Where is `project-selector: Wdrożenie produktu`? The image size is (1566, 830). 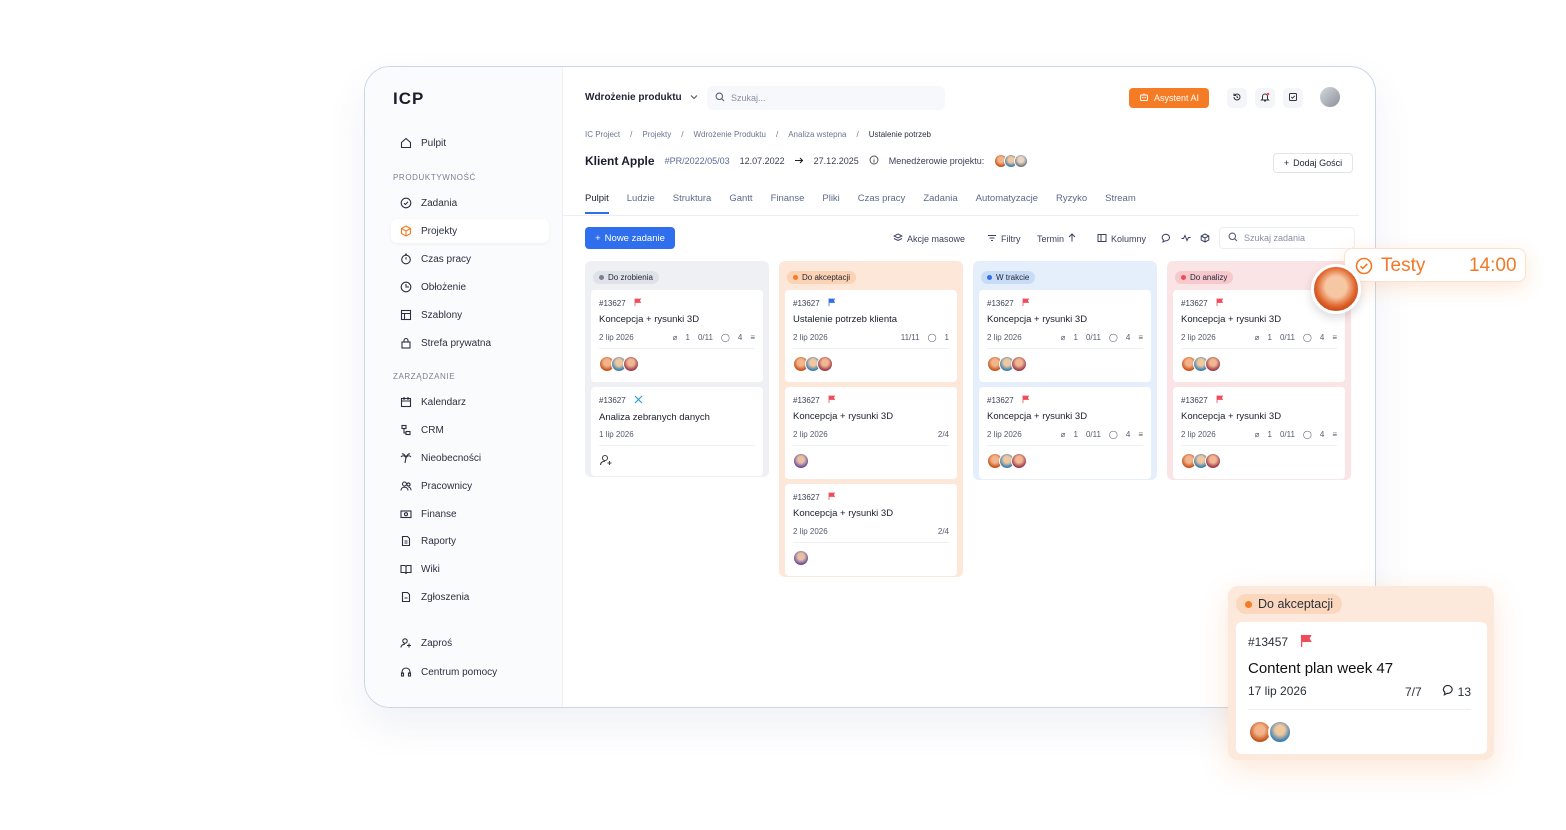
project-selector: Wdrożenie produktu is located at coordinates (641, 97).